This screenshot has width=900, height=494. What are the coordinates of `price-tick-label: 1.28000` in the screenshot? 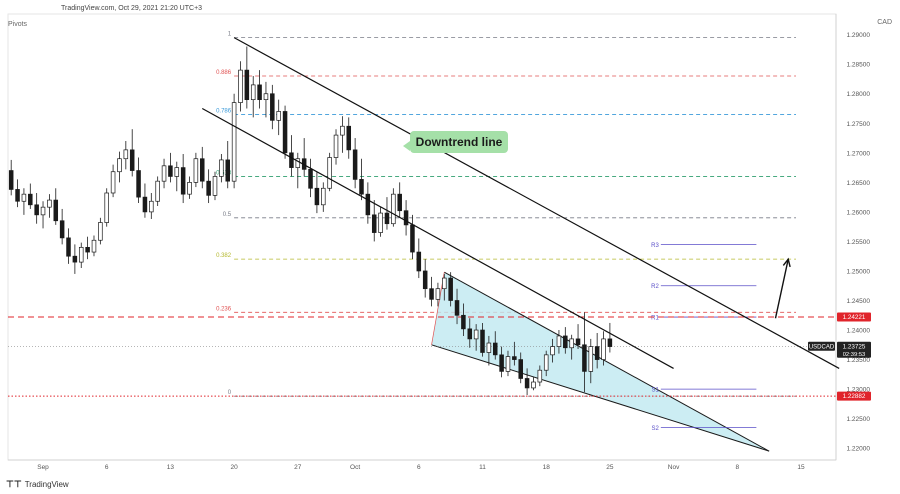 It's located at (859, 94).